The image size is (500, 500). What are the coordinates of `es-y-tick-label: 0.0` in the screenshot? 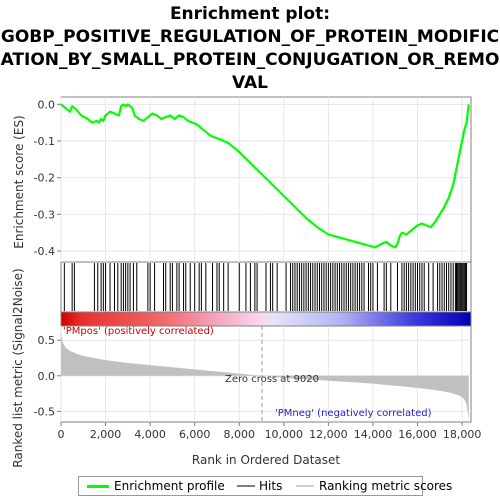 It's located at (47, 104).